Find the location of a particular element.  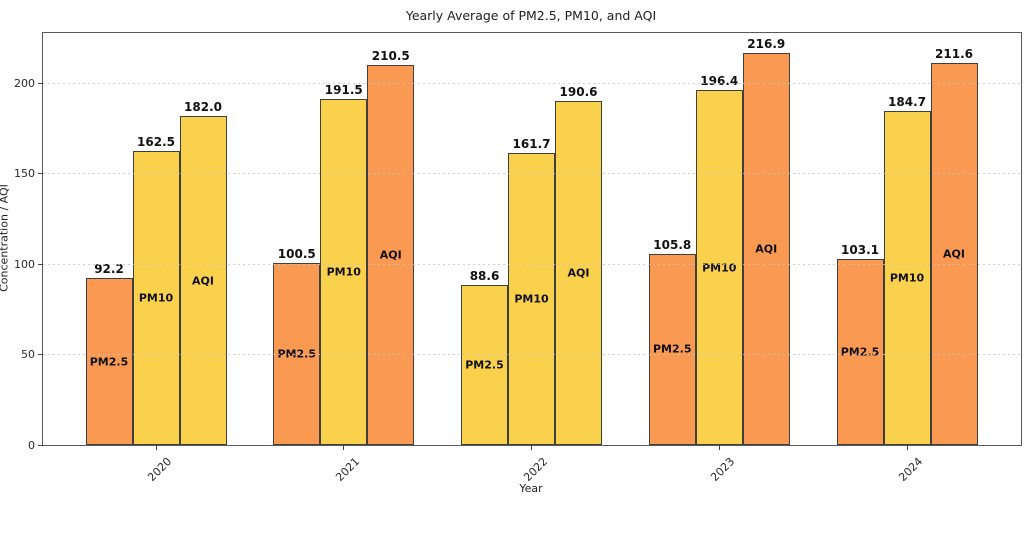

bar-value-label: 88.6 is located at coordinates (484, 275).